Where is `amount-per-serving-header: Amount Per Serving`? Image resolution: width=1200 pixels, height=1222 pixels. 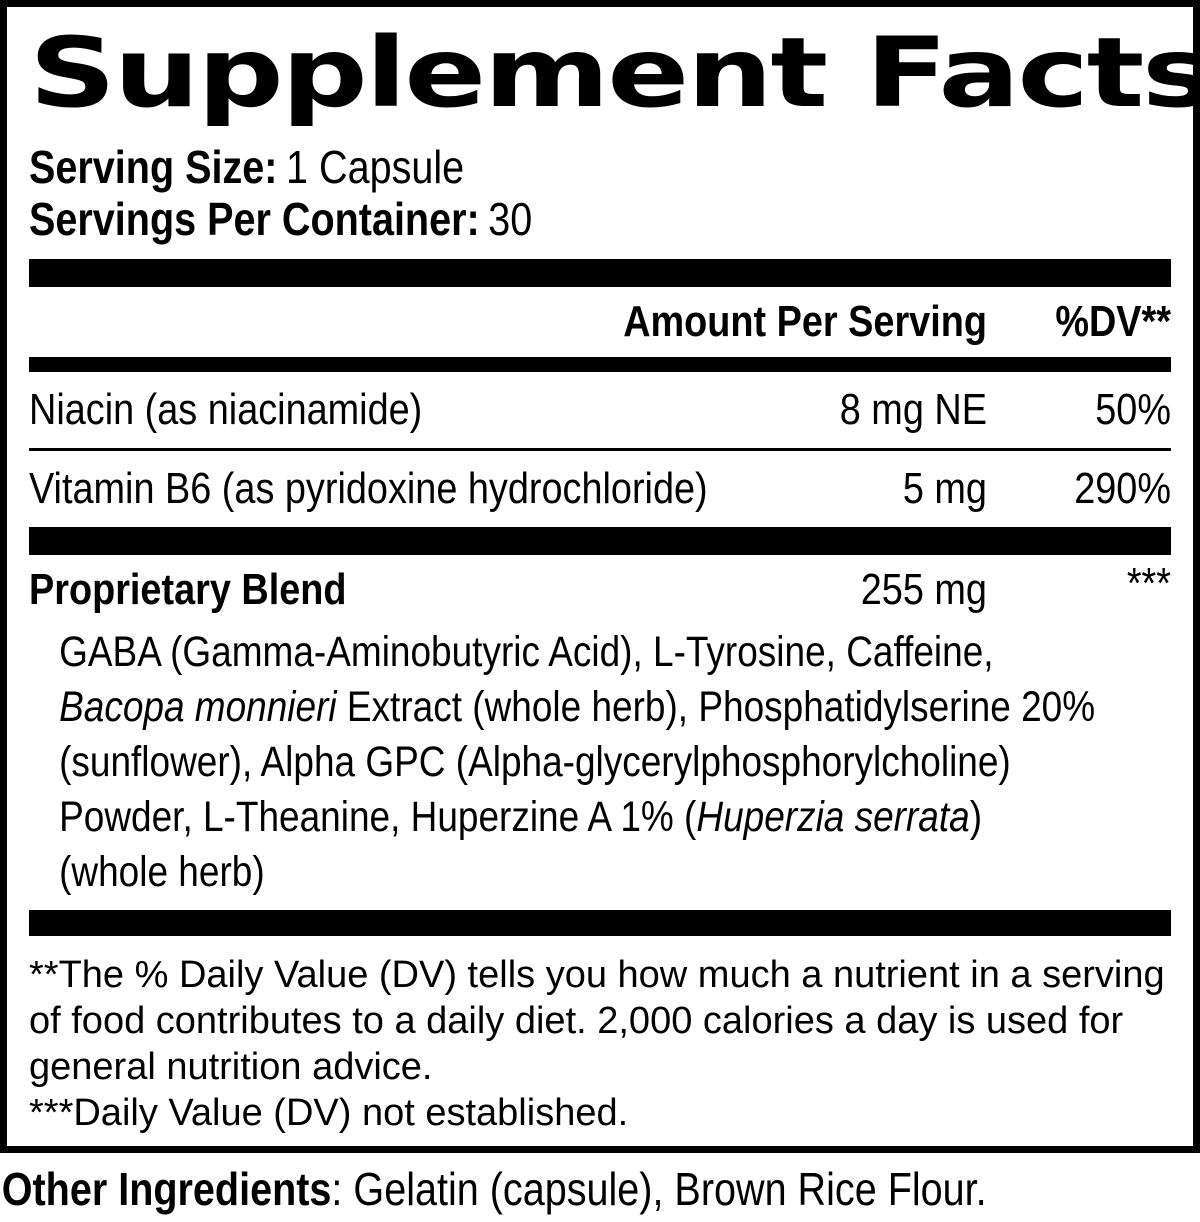 amount-per-serving-header: Amount Per Serving is located at coordinates (805, 321).